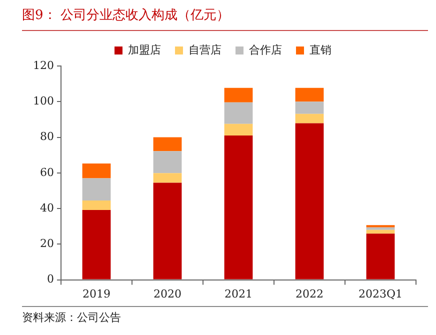 The image size is (436, 335). Describe the element at coordinates (225, 315) in the screenshot. I see `text: 资料来源：公司公告` at that location.